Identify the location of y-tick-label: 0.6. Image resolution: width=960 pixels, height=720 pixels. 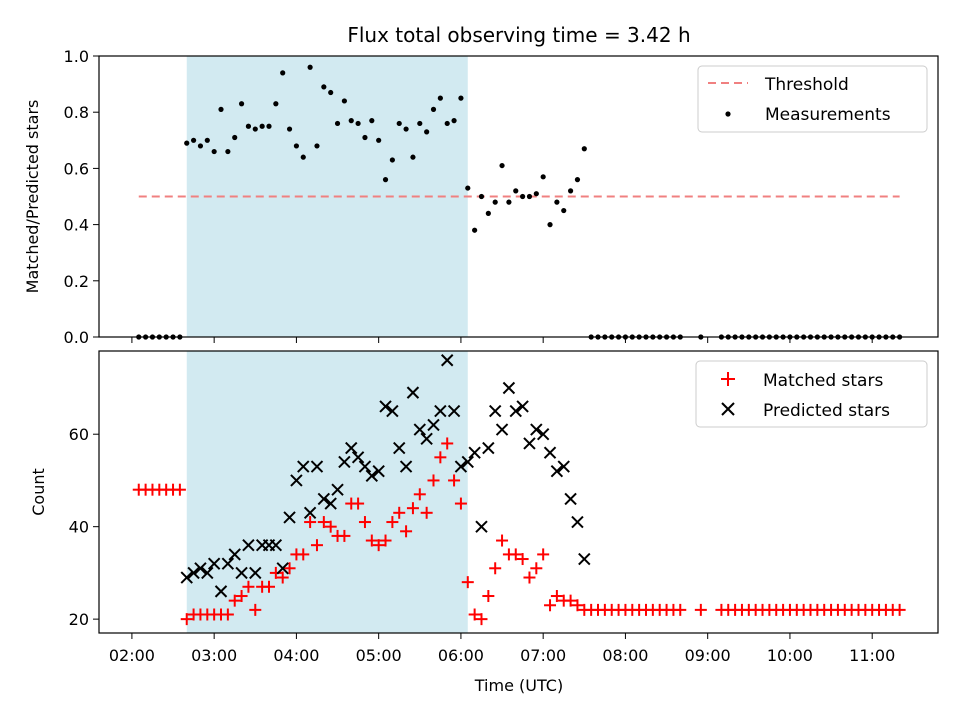
(76, 168).